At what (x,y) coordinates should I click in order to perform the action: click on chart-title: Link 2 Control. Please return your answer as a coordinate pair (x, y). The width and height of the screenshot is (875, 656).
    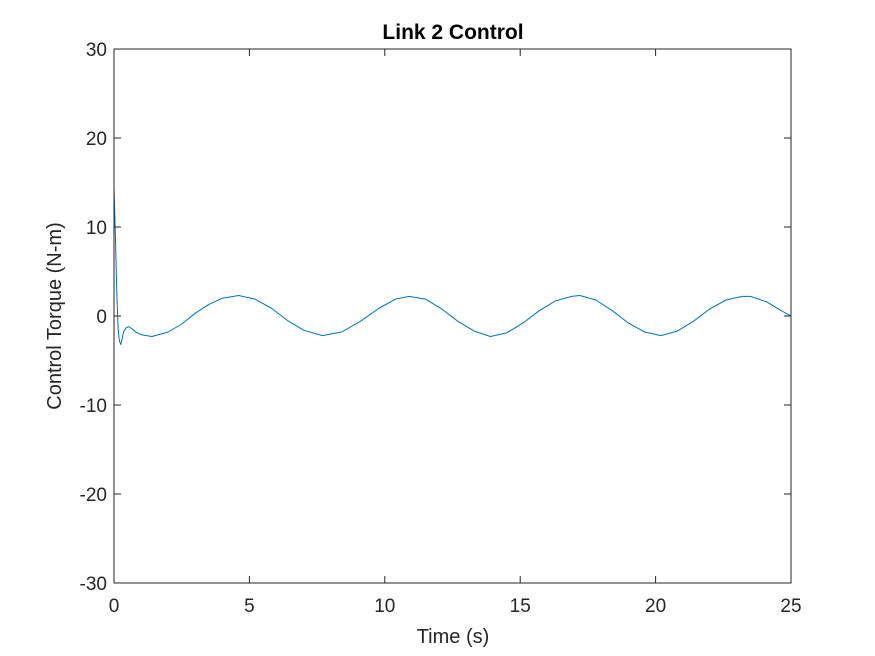
    Looking at the image, I should click on (452, 32).